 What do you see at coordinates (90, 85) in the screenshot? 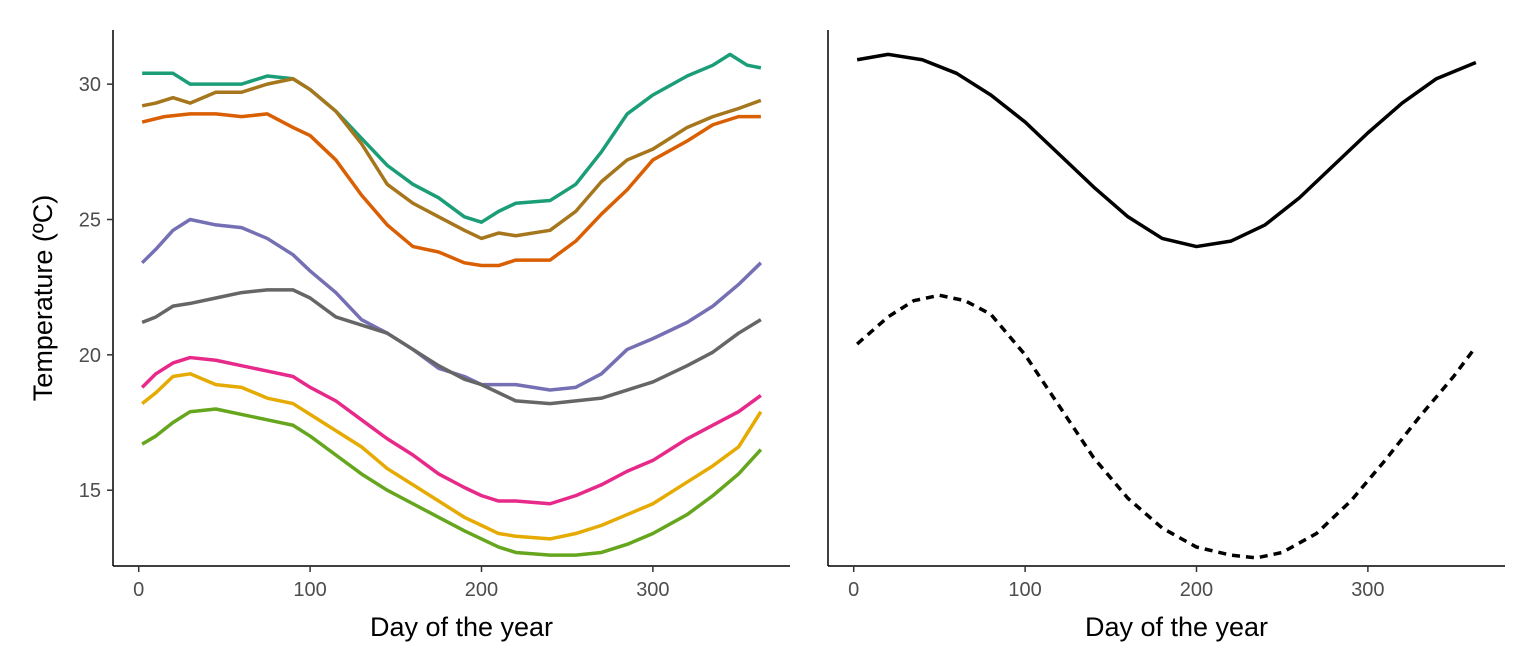
I see `y-tick-label: 30` at bounding box center [90, 85].